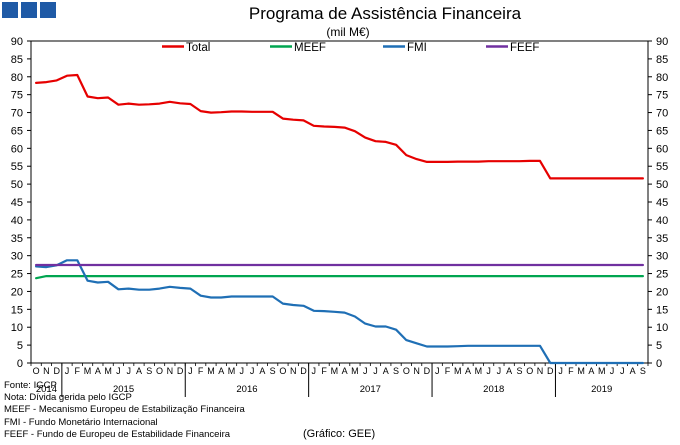  Describe the element at coordinates (310, 48) in the screenshot. I see `legend-label-meef: MEEF` at that location.